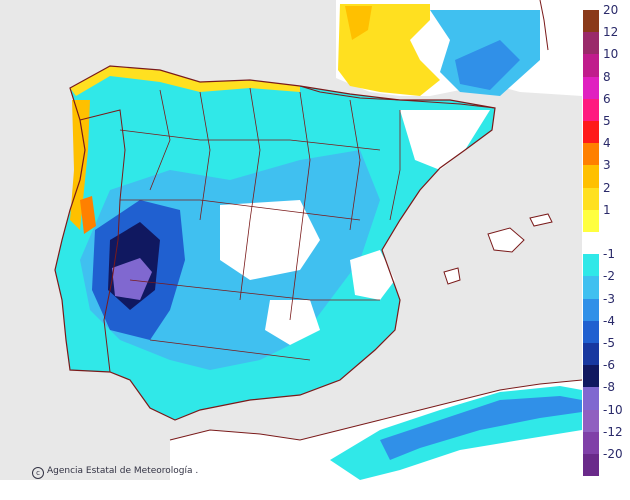 The image size is (630, 500). I want to click on legend-label: 4, so click(607, 143).